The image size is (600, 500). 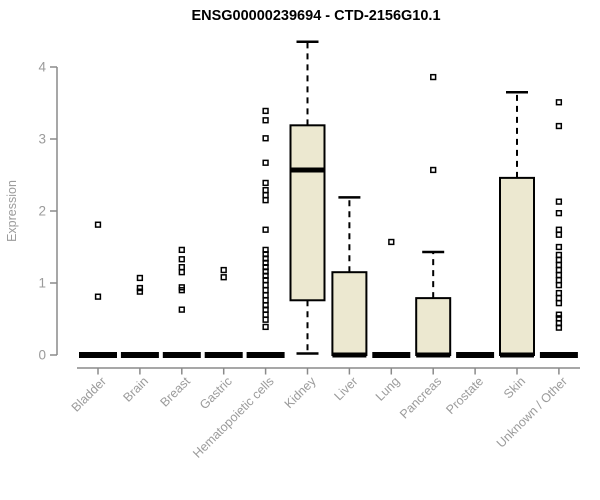 I want to click on chart-title: ENSG00000239694 - CTD-2156G10.1, so click(x=315, y=16).